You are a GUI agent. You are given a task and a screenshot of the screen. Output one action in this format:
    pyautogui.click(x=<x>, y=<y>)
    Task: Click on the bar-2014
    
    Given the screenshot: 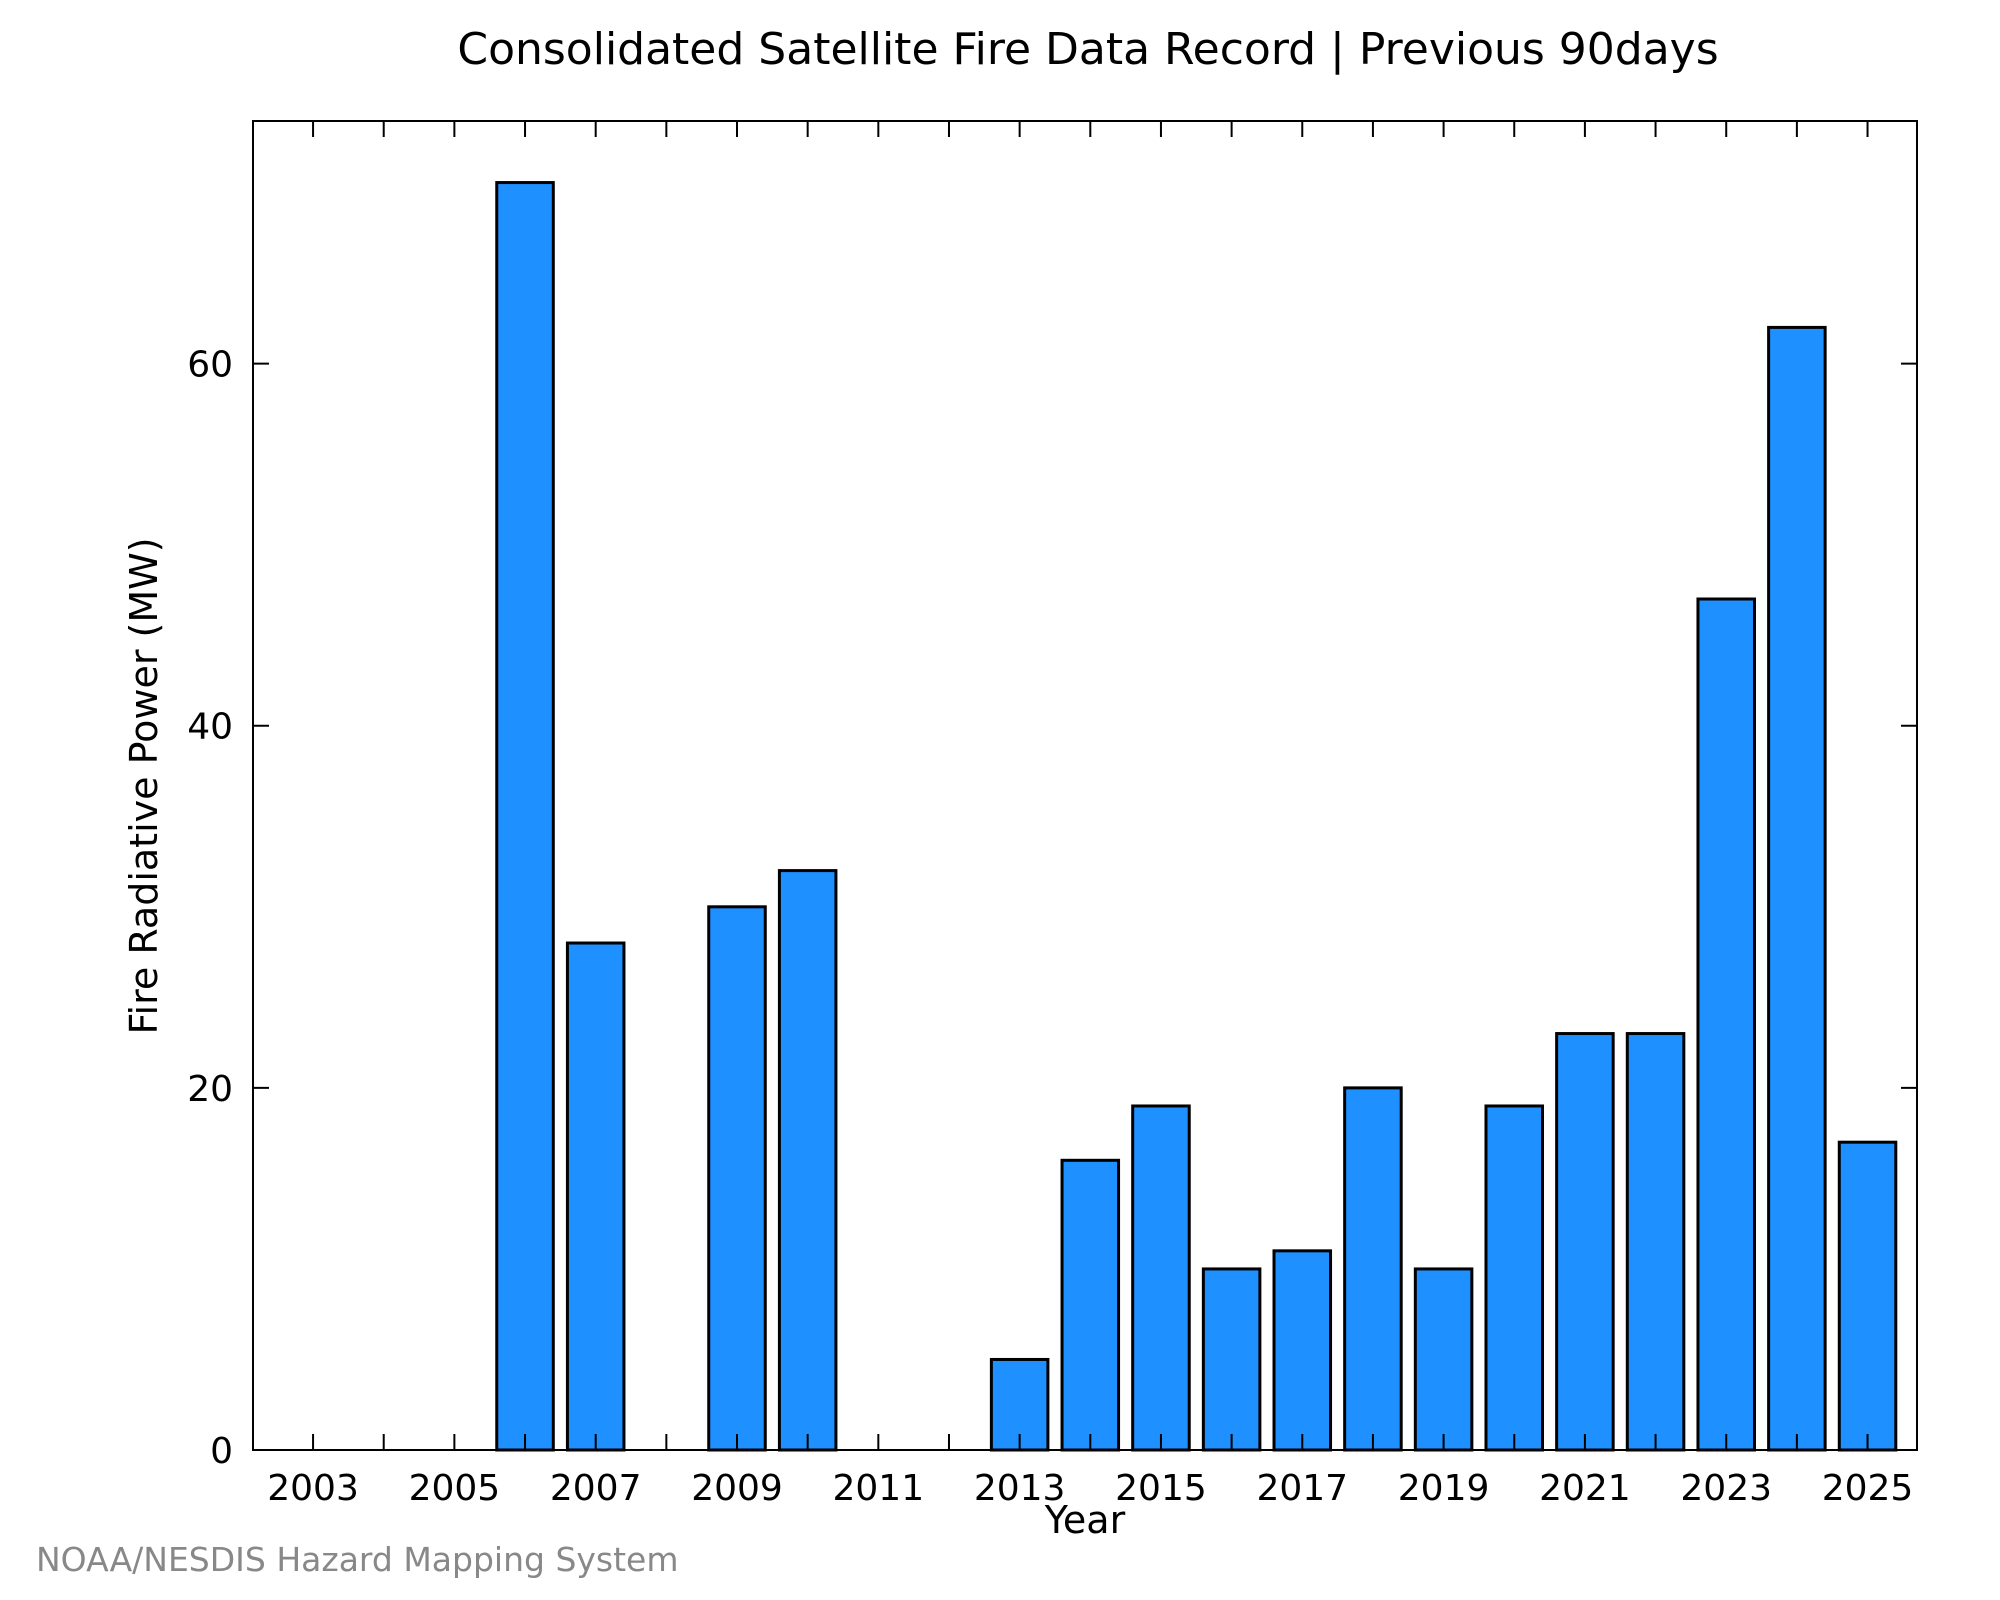 What is the action you would take?
    pyautogui.click(x=1090, y=1305)
    